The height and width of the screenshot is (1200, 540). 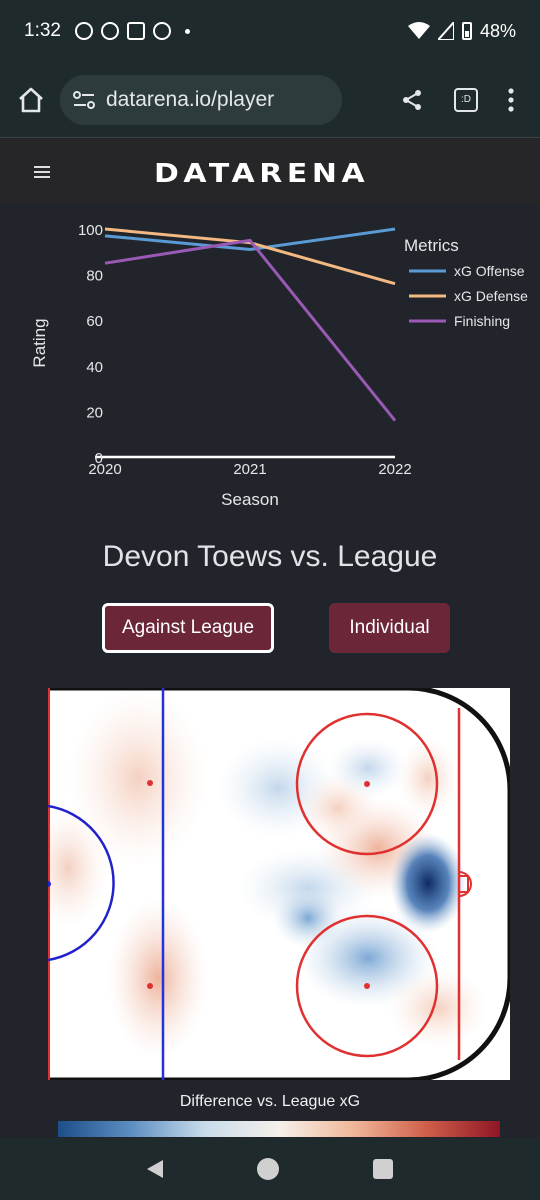 I want to click on y-axis-label: Rating, so click(x=39, y=342).